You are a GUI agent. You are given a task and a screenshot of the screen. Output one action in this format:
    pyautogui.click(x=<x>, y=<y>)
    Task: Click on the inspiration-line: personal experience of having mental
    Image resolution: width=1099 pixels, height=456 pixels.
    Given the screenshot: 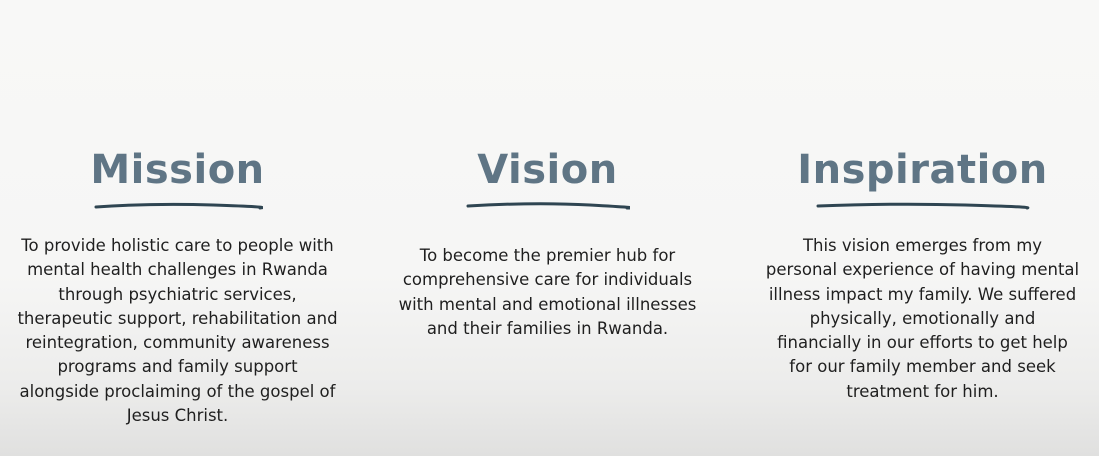 What is the action you would take?
    pyautogui.click(x=922, y=270)
    